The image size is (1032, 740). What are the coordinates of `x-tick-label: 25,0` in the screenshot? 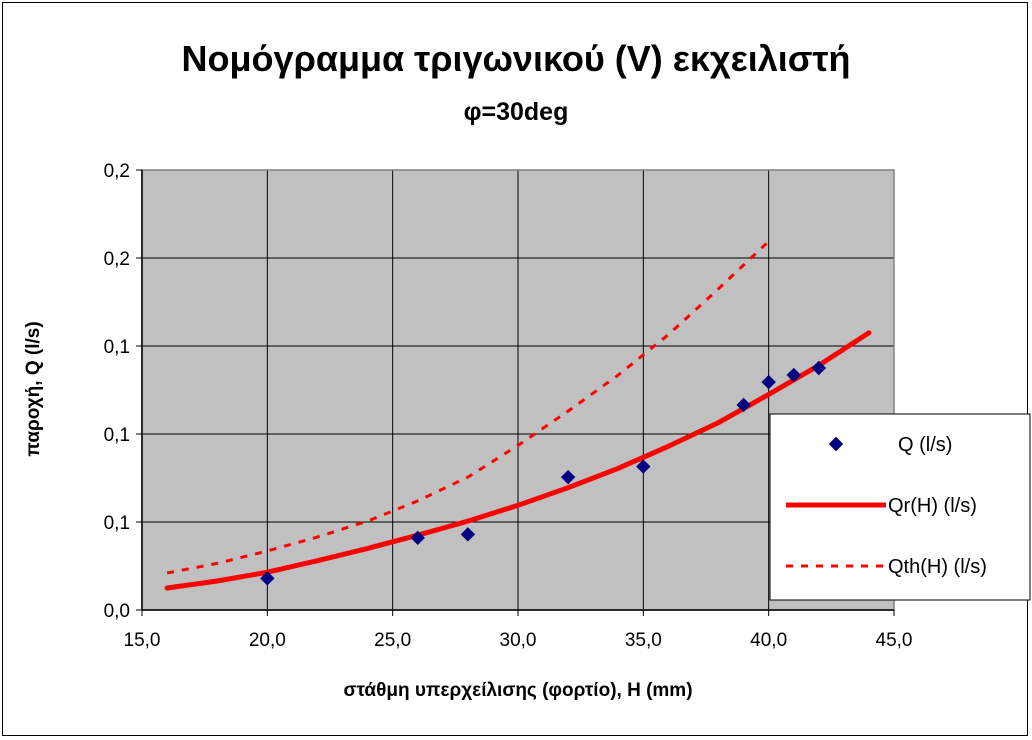 It's located at (392, 640).